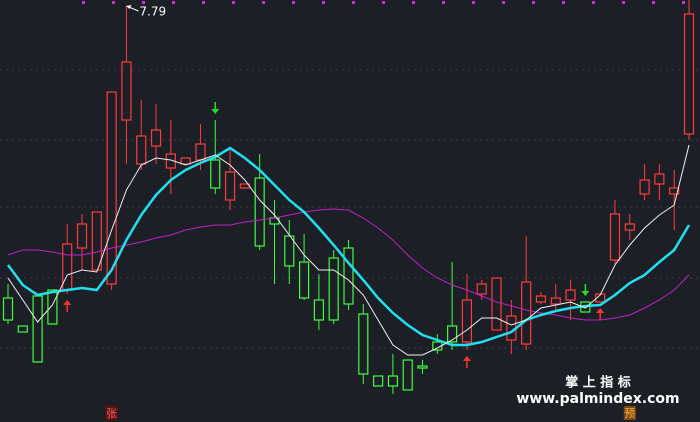 Image resolution: width=700 pixels, height=422 pixels. Describe the element at coordinates (597, 399) in the screenshot. I see `watermark-url: www.palmindex.com` at that location.